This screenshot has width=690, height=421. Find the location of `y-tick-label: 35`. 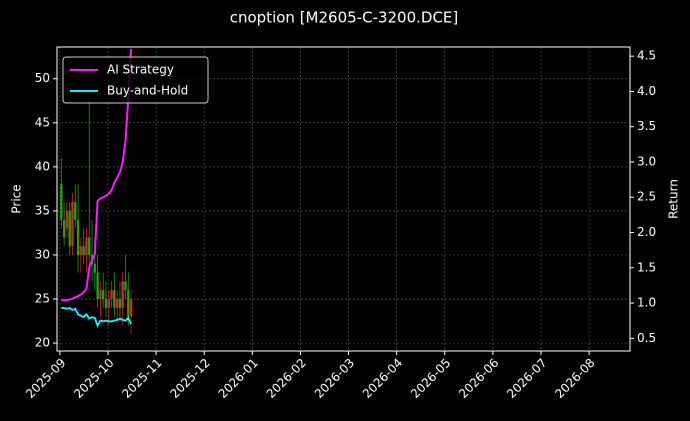

y-tick-label: 35 is located at coordinates (42, 210).